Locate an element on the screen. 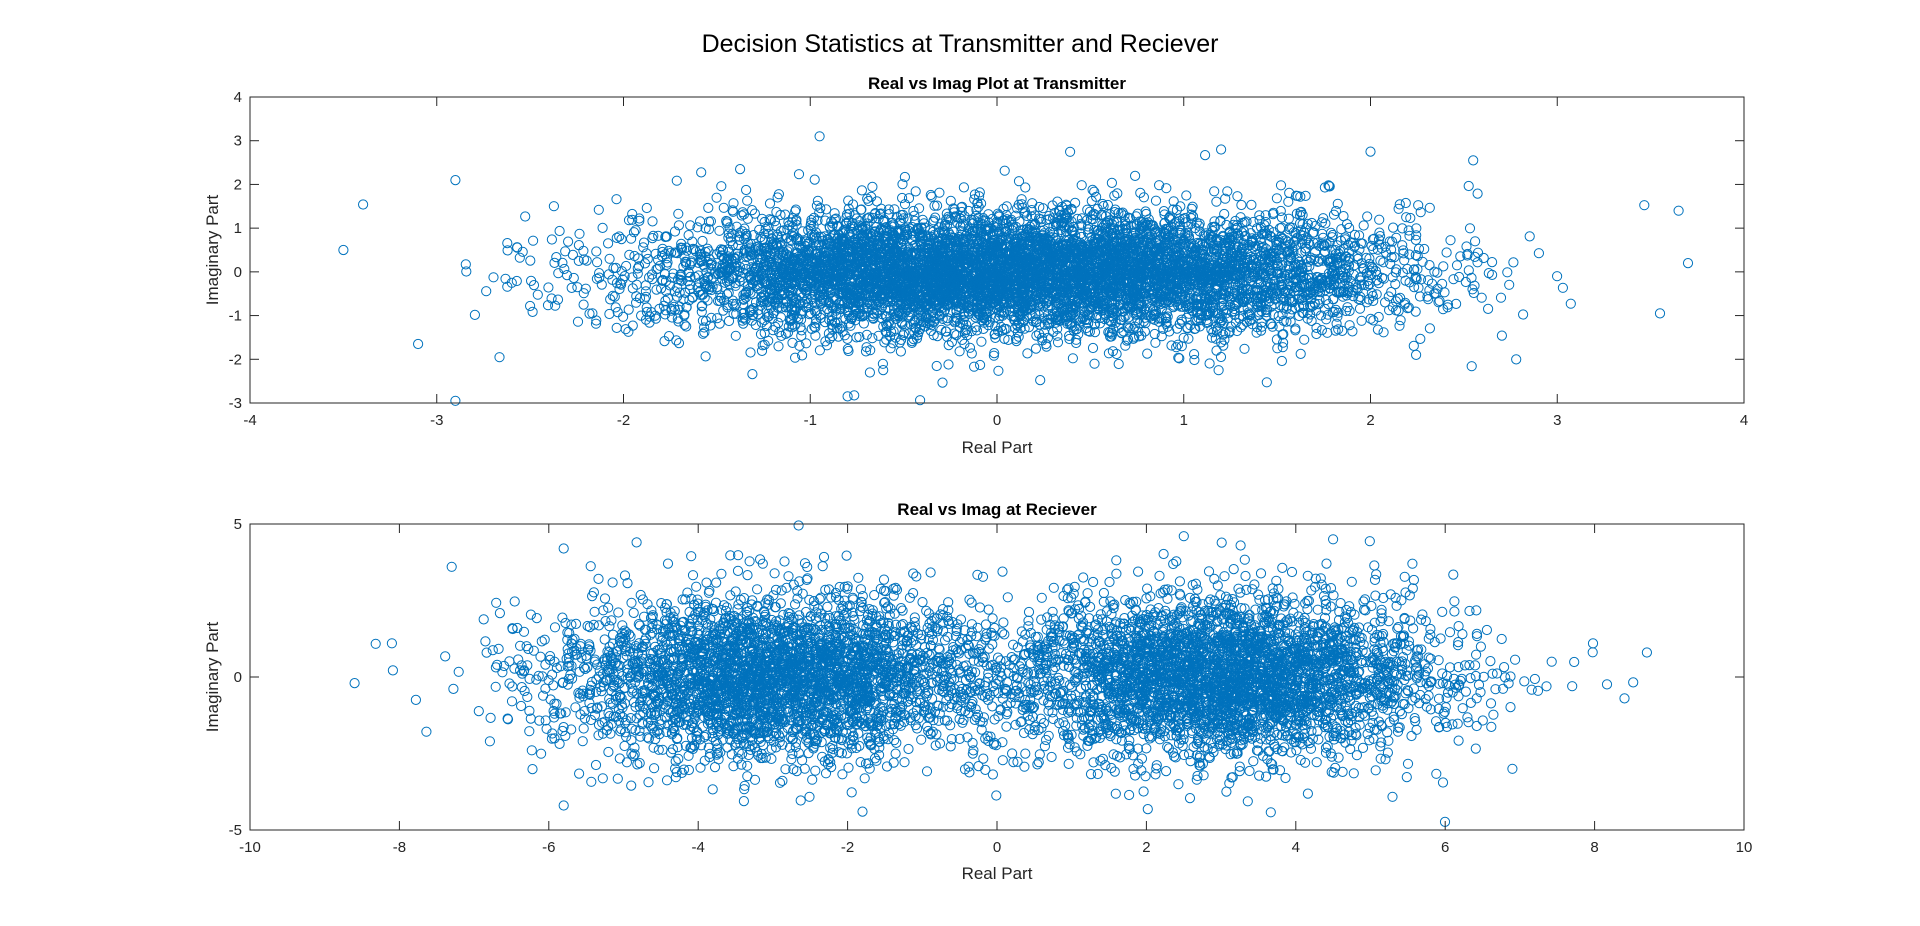  subplot-title: Real vs Imag Plot at Transmitter is located at coordinates (997, 83).